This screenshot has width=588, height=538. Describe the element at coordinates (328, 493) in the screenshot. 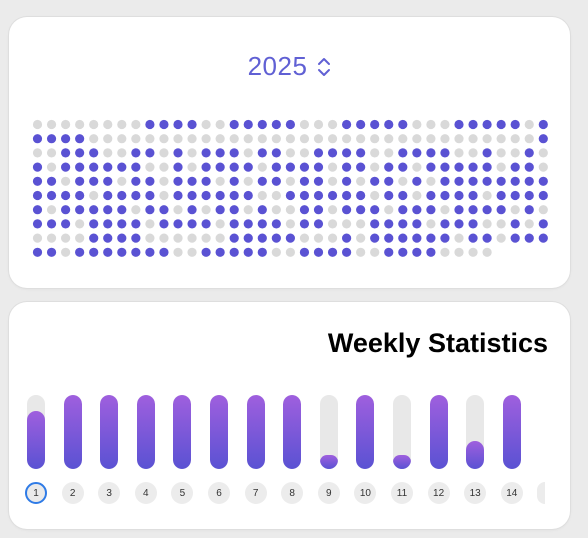

I see `day-selector-9: 9` at that location.